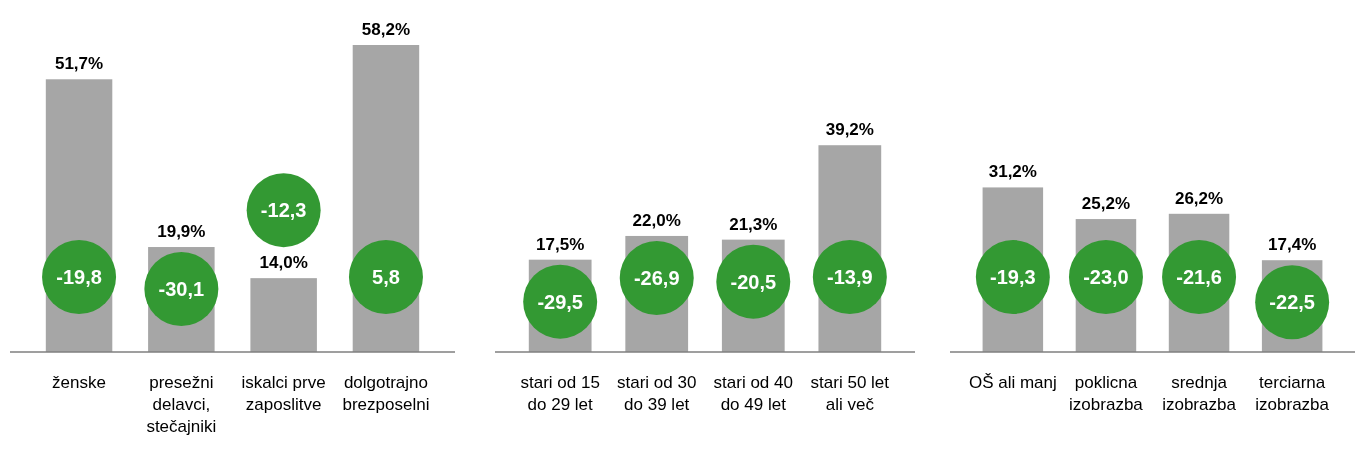 Image resolution: width=1365 pixels, height=452 pixels. What do you see at coordinates (386, 393) in the screenshot?
I see `x-tick-label: dolgotrajno brezposelni` at bounding box center [386, 393].